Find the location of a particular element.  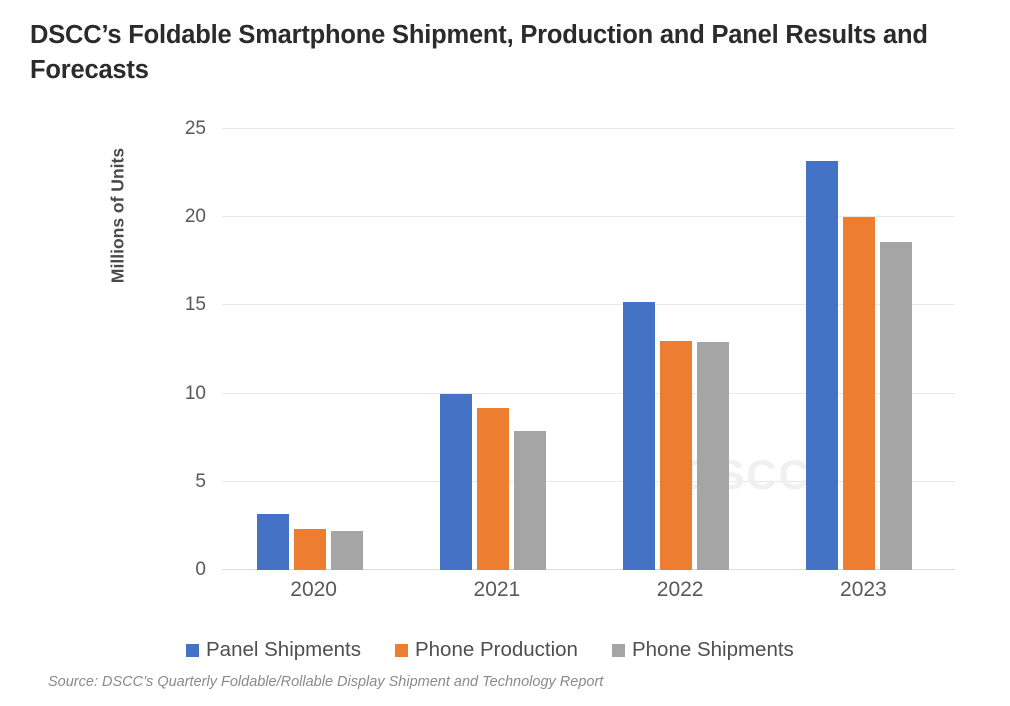

y-tick-label-20: 20 is located at coordinates (195, 217).